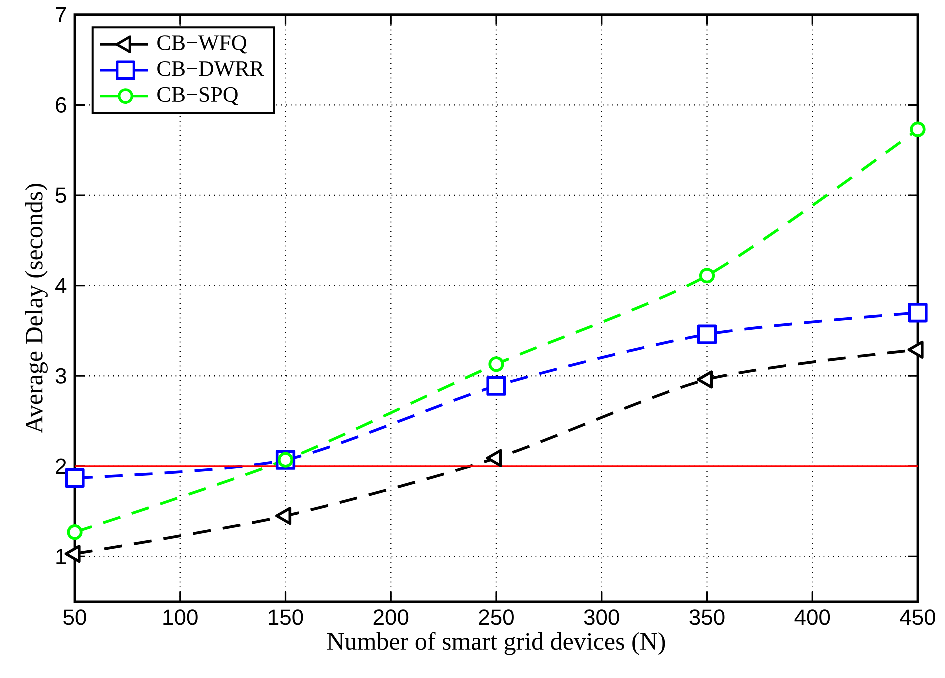 The width and height of the screenshot is (945, 678). I want to click on legend-label: CB−DWRR, so click(211, 69).